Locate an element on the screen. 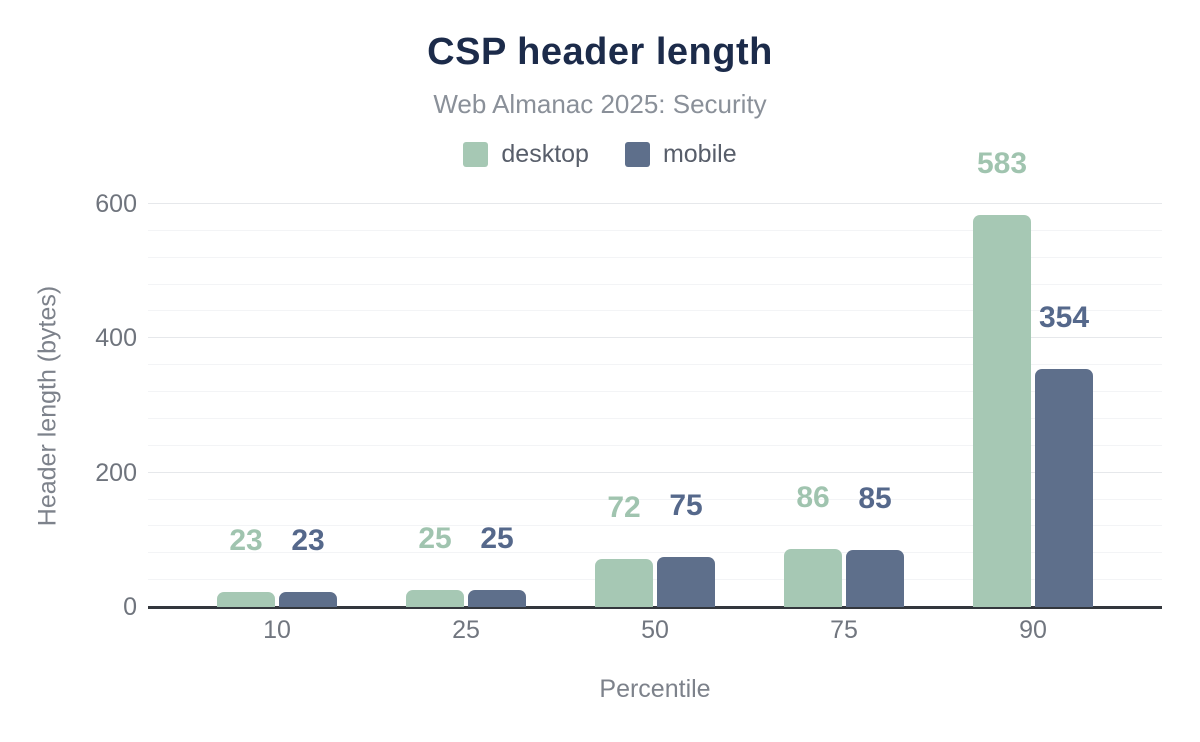  legend-label-mobile: mobile is located at coordinates (699, 154).